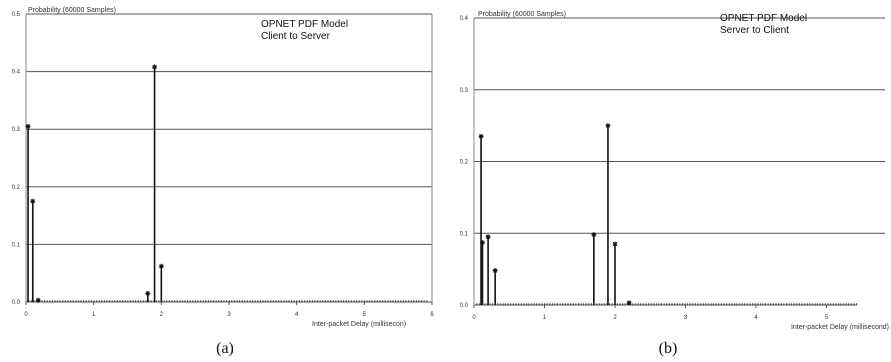 This screenshot has height=362, width=891. I want to click on y-tick-label: 0.3, so click(464, 91).